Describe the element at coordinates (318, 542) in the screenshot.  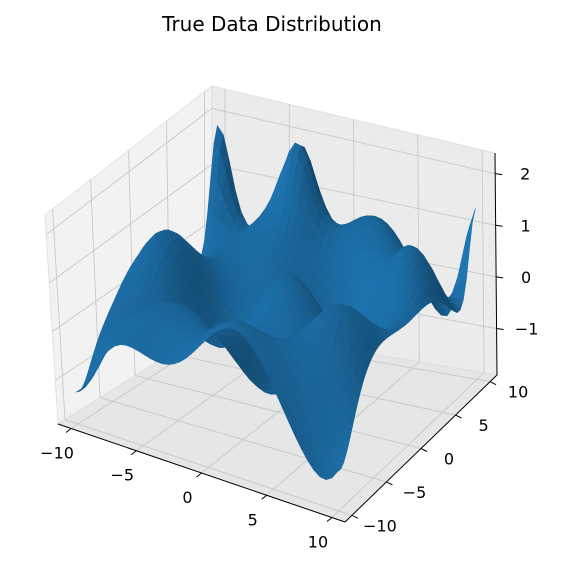
I see `x-tick-label: 10` at that location.